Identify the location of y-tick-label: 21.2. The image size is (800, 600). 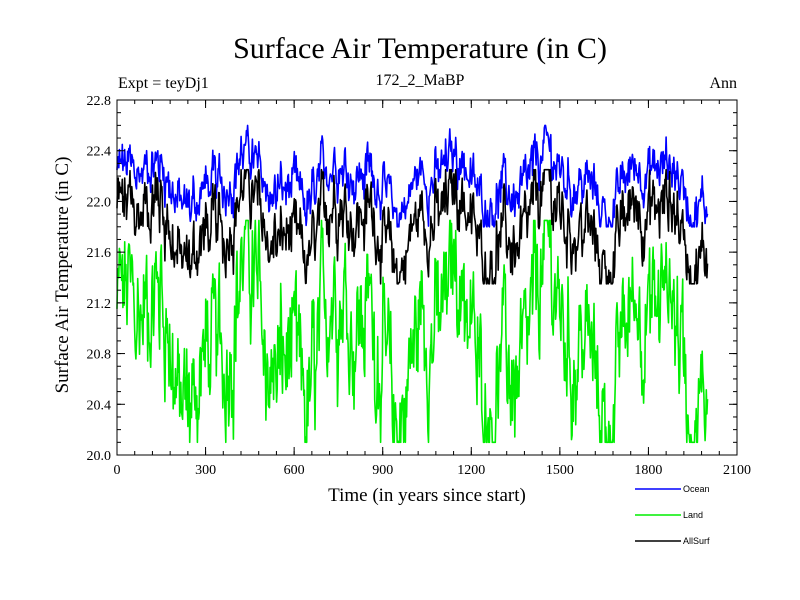
(99, 304).